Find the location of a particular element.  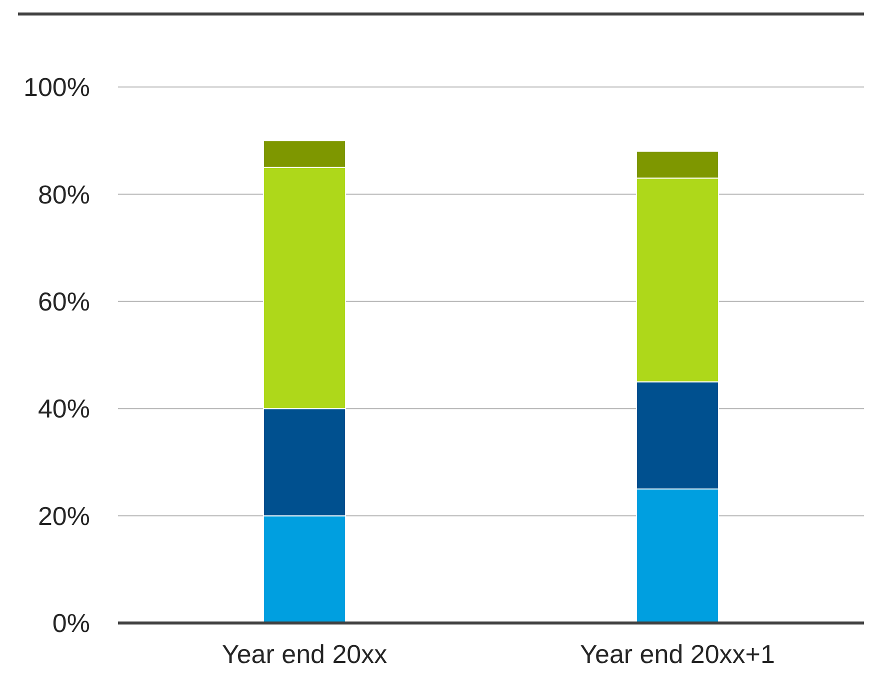

y-tick-label: 0% is located at coordinates (71, 623).